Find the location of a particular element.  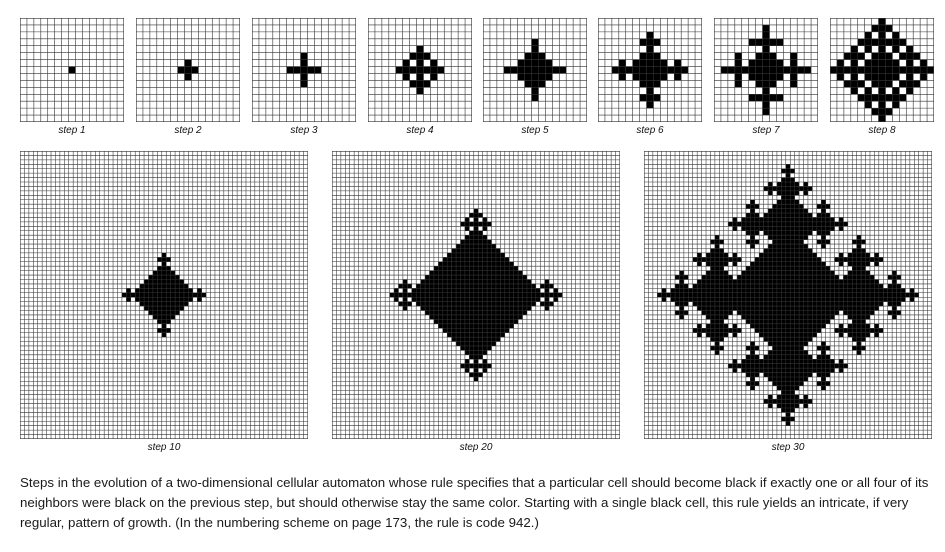

step-label: step 1 is located at coordinates (72, 130).